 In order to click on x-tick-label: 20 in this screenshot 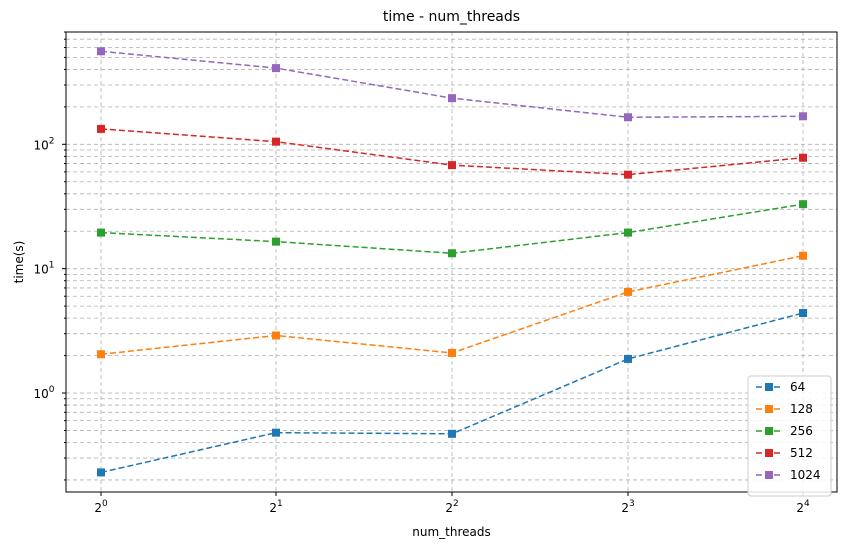, I will do `click(101, 507)`.